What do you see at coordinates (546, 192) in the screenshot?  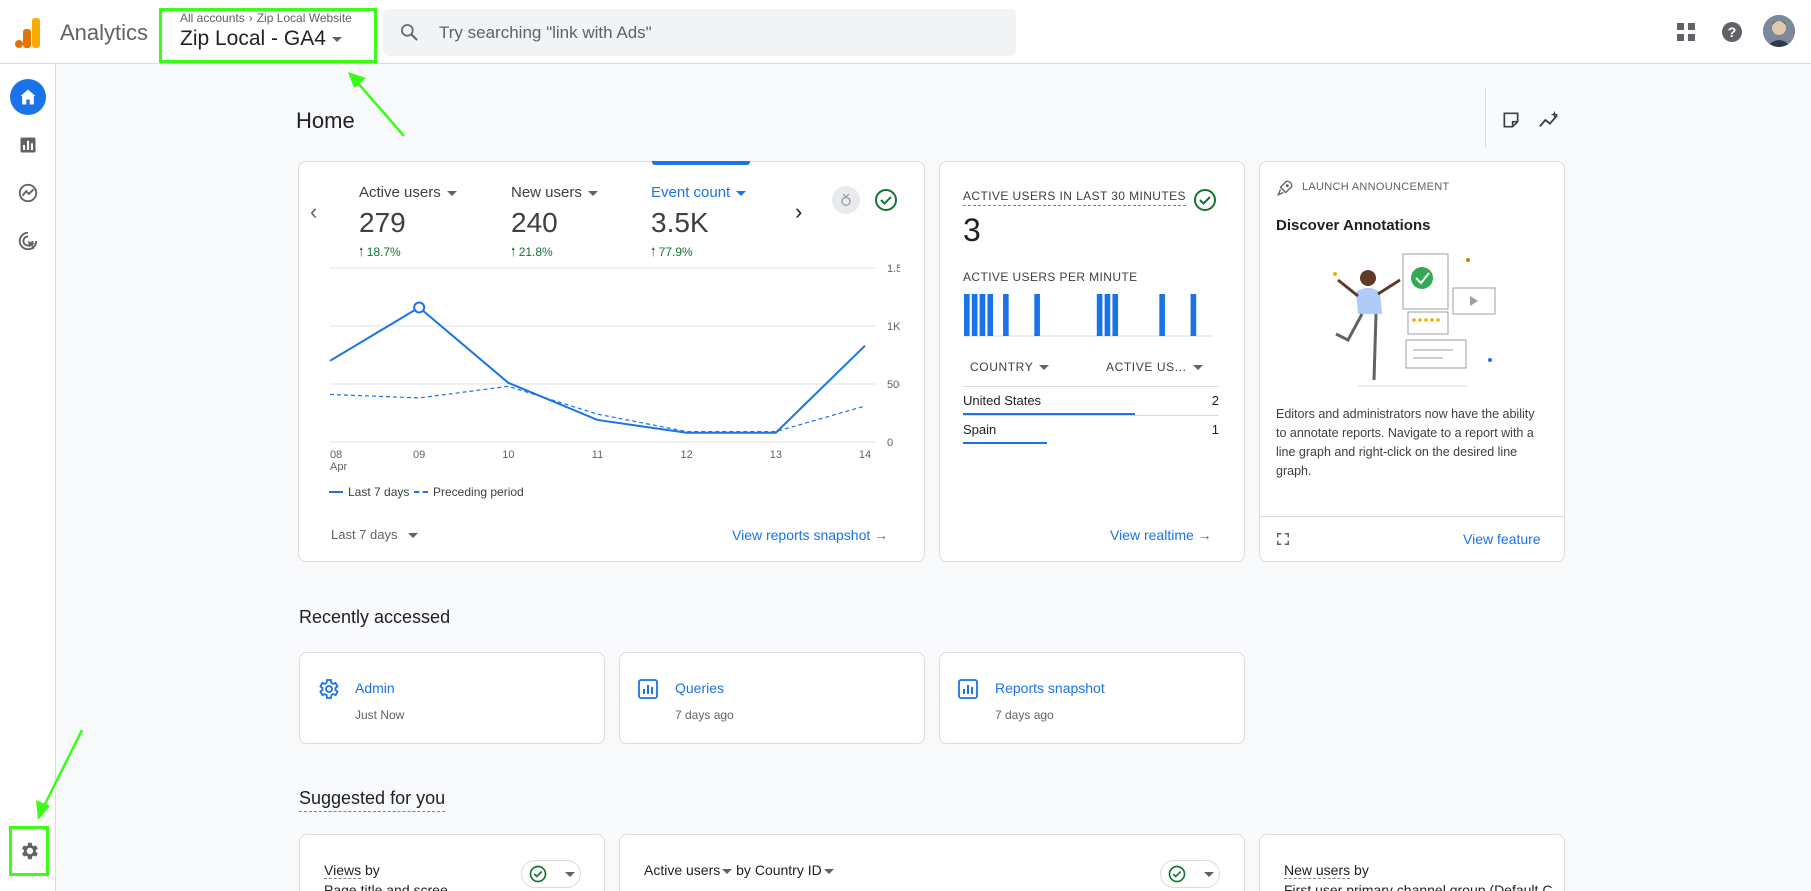 I see `metric-label: New users` at bounding box center [546, 192].